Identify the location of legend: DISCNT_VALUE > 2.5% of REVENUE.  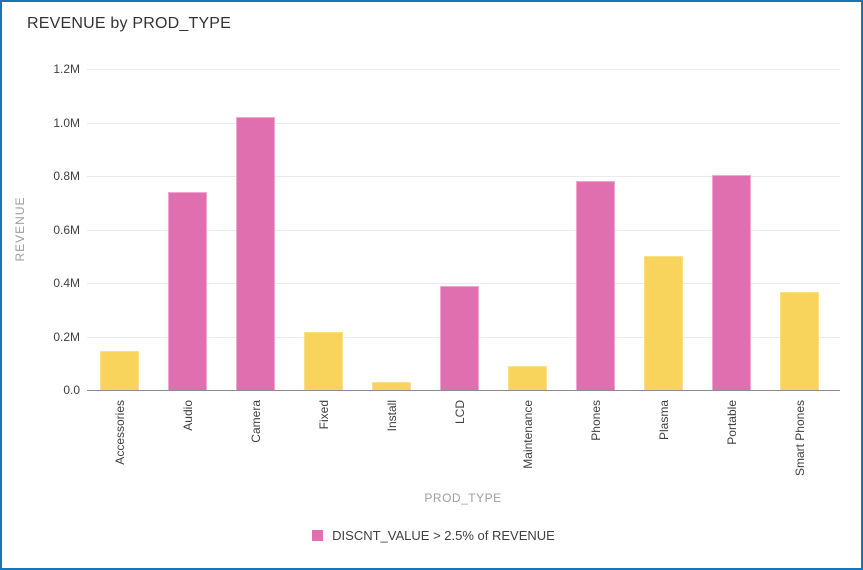
(431, 535).